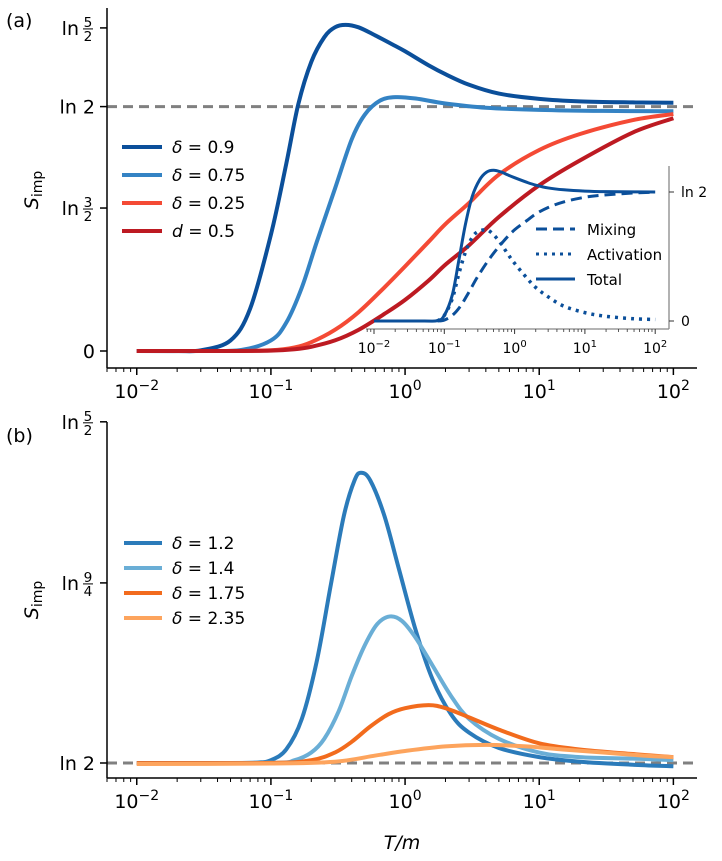  I want to click on inset-series-lines, so click(514, 245).